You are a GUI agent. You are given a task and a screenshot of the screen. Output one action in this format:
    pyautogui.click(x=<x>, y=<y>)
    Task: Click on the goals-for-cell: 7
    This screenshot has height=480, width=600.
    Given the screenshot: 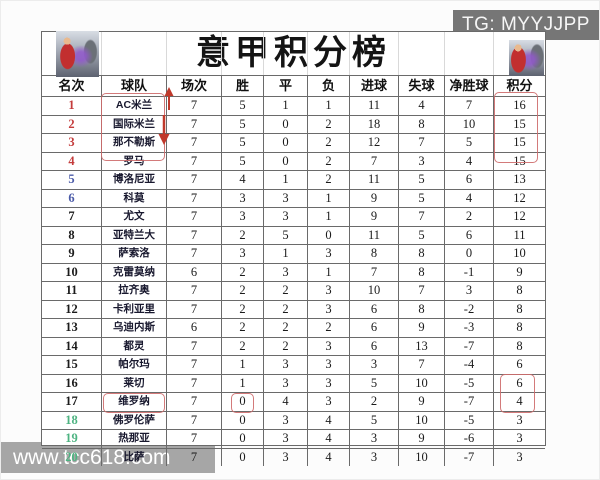 What is the action you would take?
    pyautogui.click(x=374, y=161)
    